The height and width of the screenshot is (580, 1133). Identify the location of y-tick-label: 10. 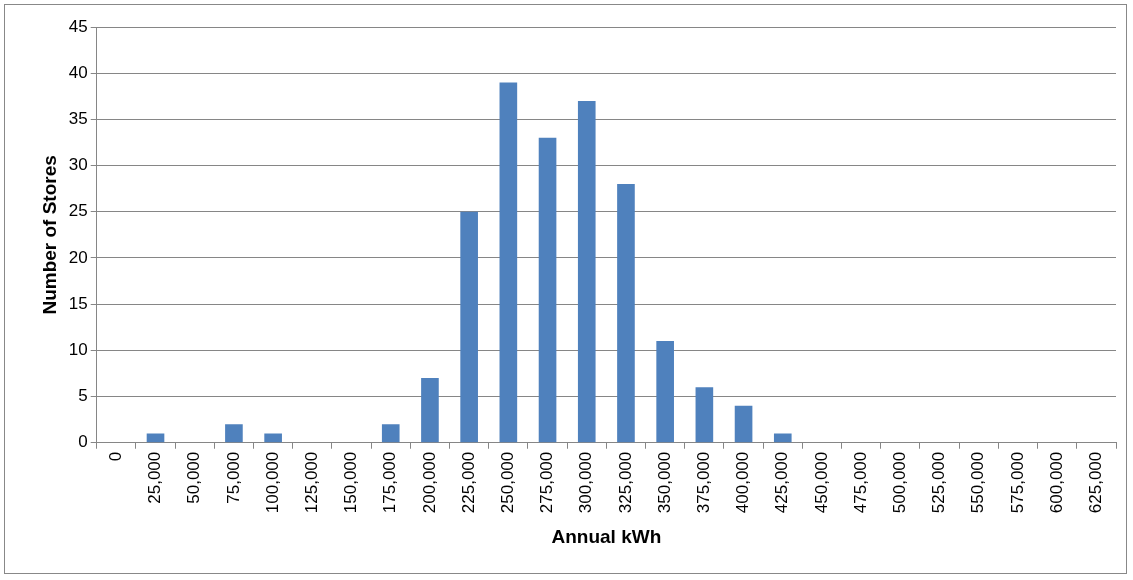
(78, 350).